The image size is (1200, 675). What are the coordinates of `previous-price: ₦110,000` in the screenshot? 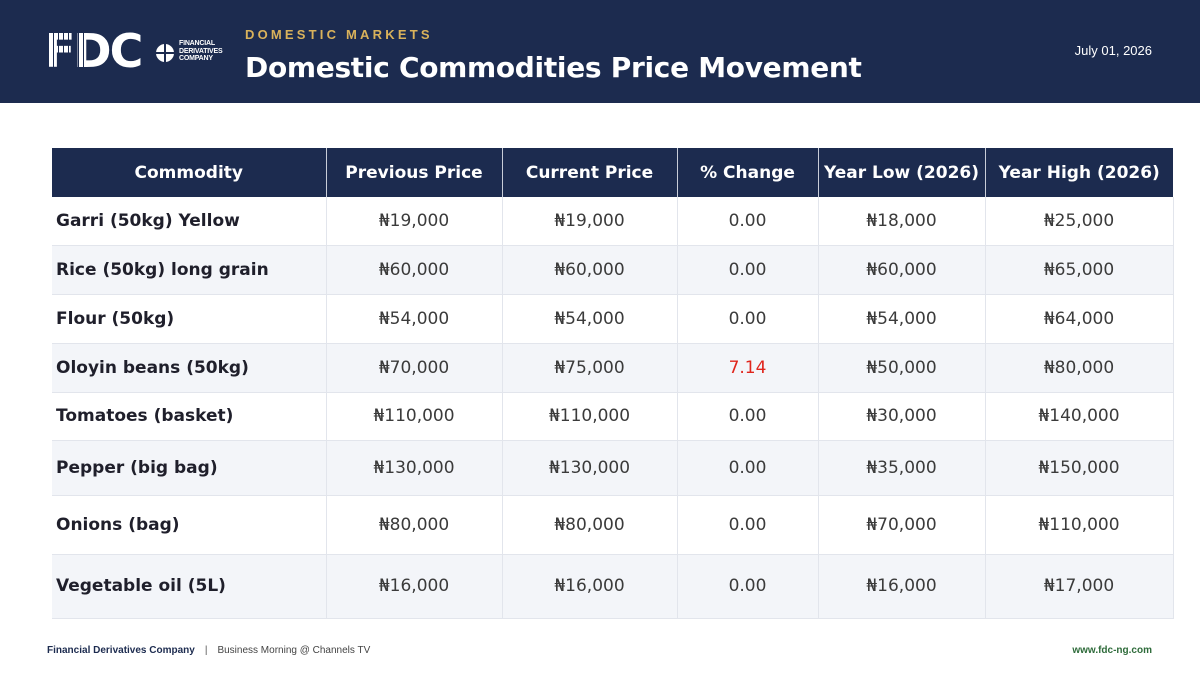 It's located at (414, 416).